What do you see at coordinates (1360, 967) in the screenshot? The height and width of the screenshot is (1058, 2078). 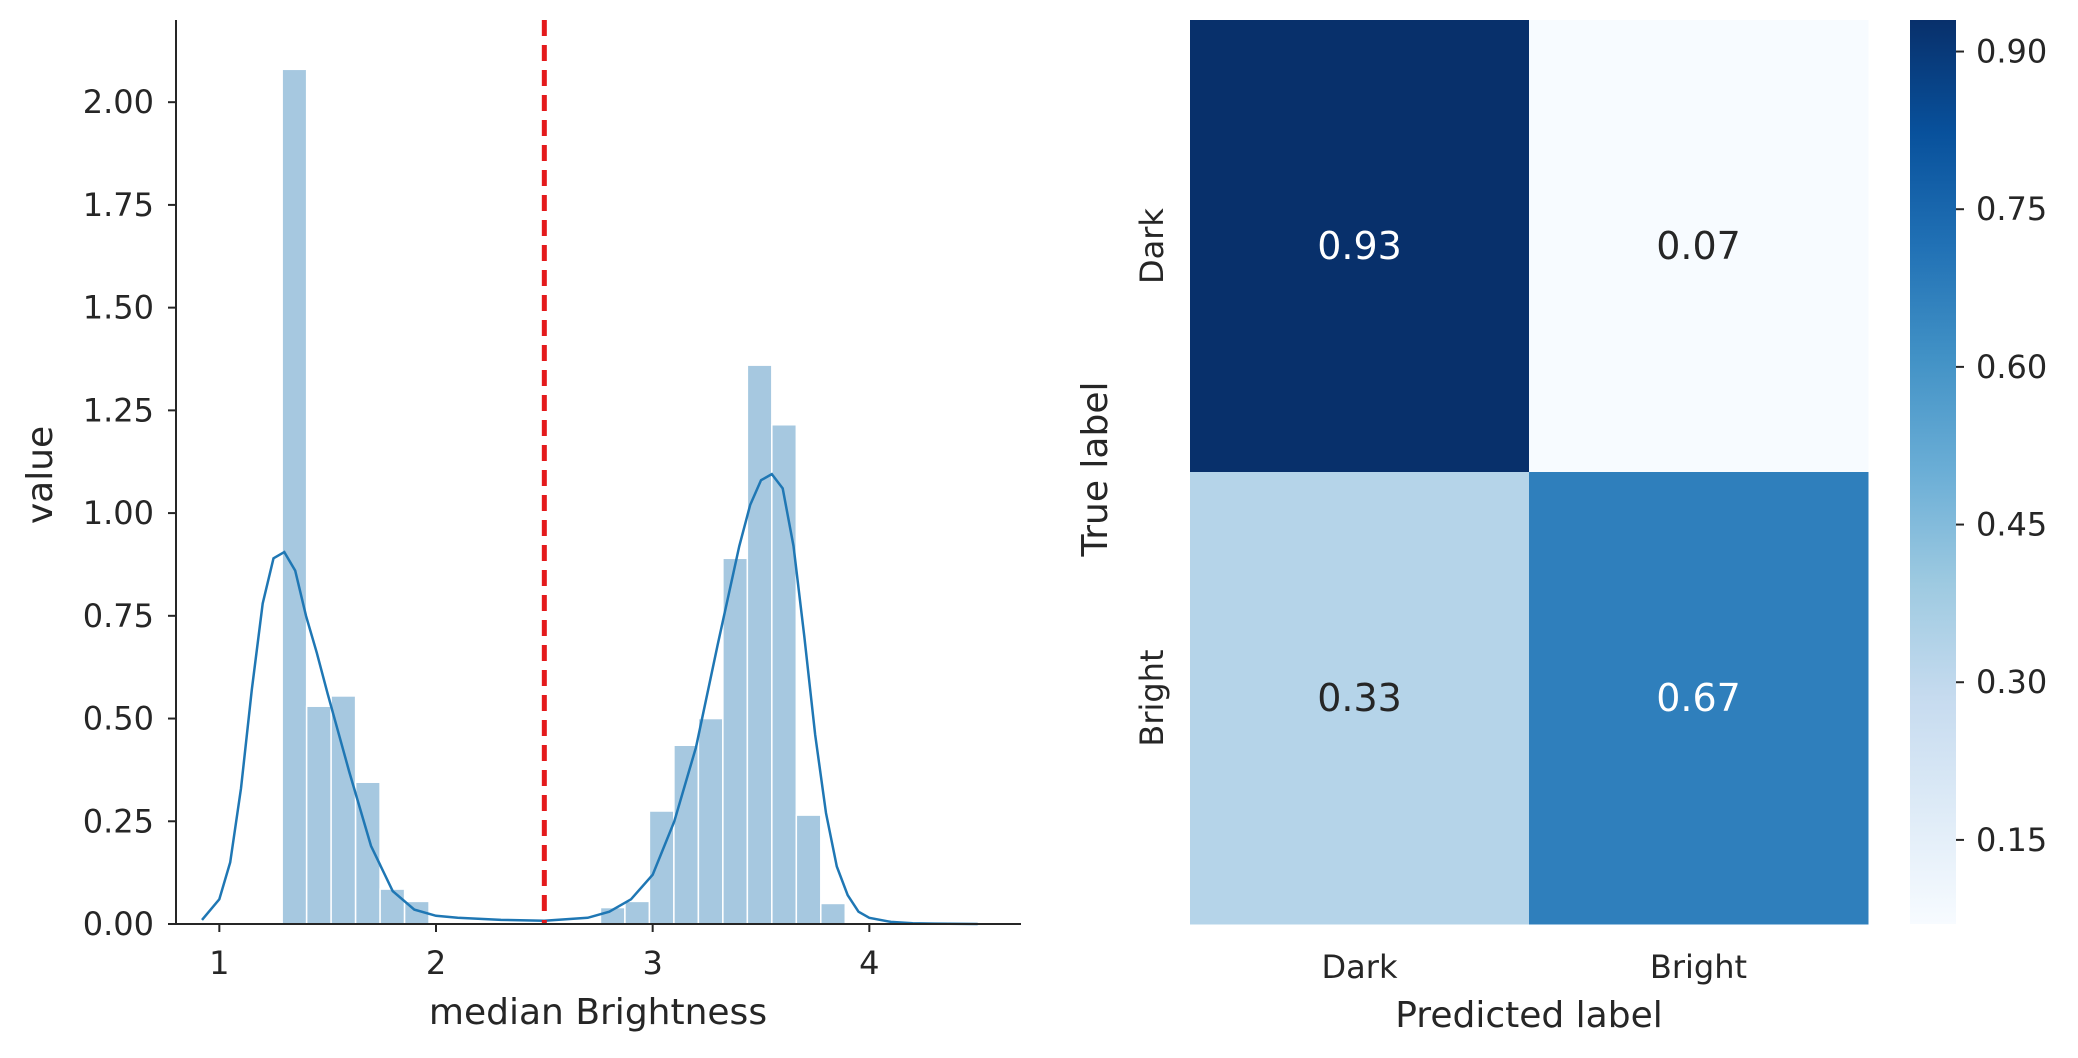 I see `heatmap-x-tick-label: Dark` at bounding box center [1360, 967].